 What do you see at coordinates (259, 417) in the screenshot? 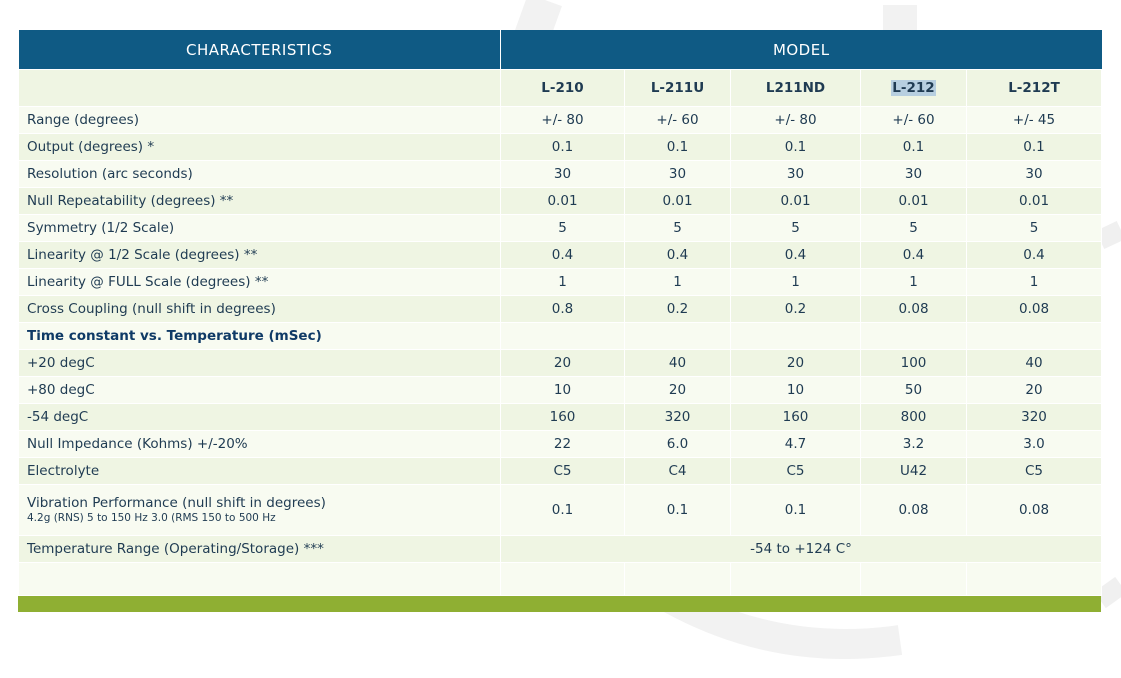
I see `row-label: -54 degC` at bounding box center [259, 417].